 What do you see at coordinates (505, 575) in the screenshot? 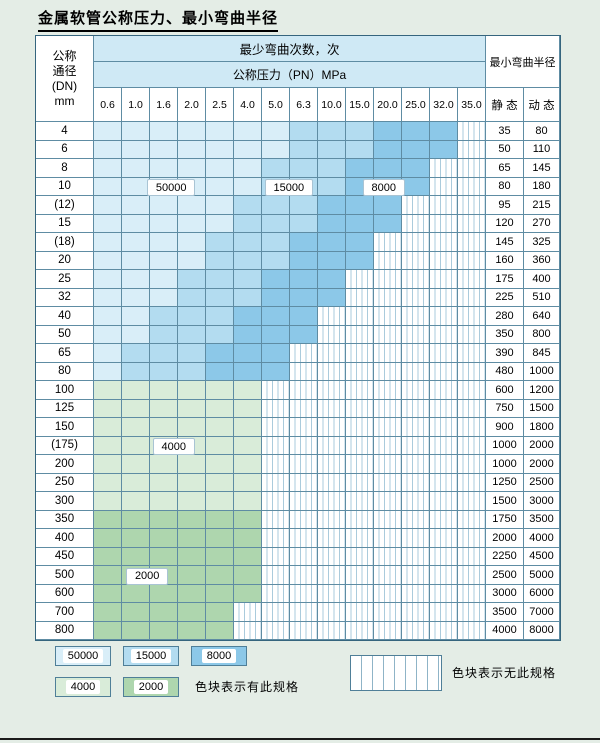
I see `static-radius-cell: 2500` at bounding box center [505, 575].